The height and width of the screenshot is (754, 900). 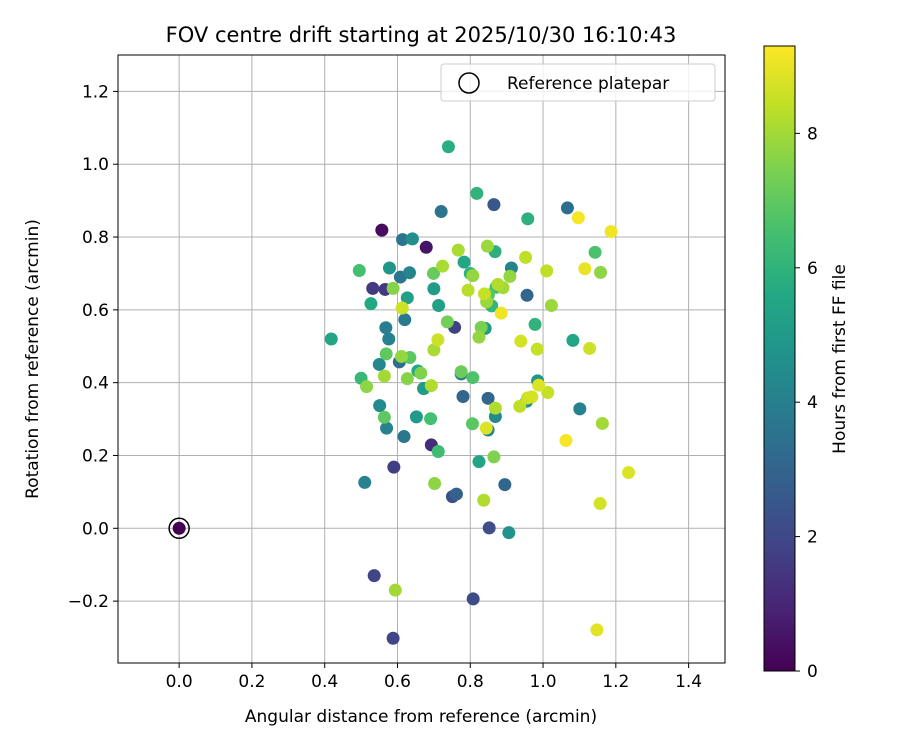 What do you see at coordinates (840, 359) in the screenshot?
I see `colorbar-label: Hours from first FF file` at bounding box center [840, 359].